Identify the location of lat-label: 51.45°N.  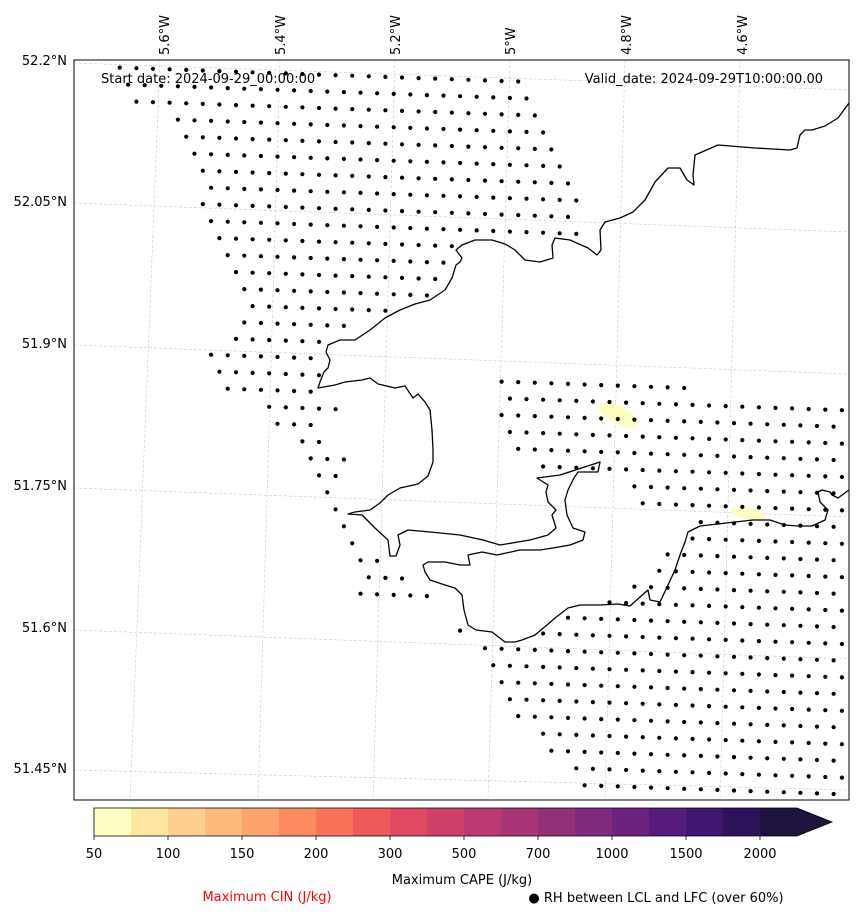
(40, 769).